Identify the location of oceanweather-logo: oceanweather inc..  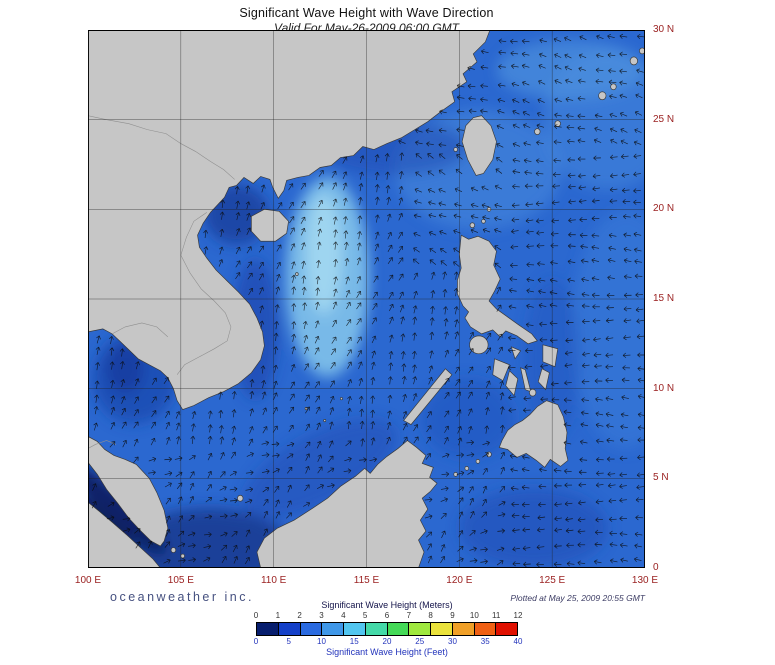
(182, 597).